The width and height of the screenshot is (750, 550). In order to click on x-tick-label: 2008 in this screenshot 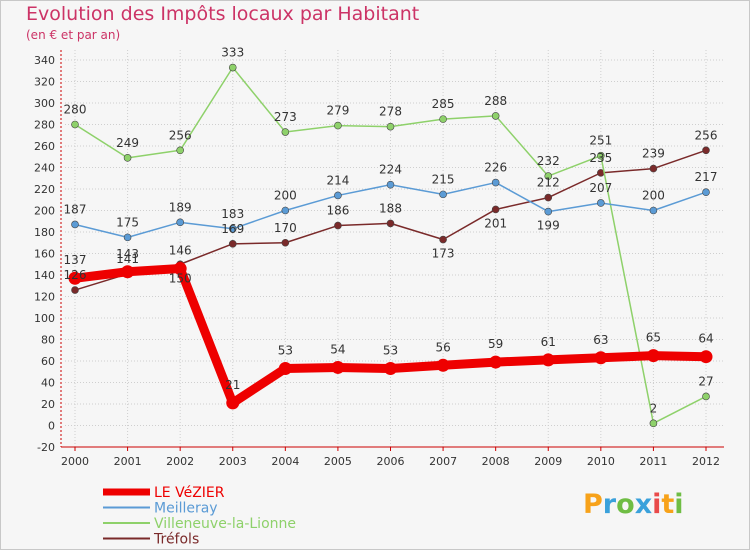, I will do `click(496, 461)`.